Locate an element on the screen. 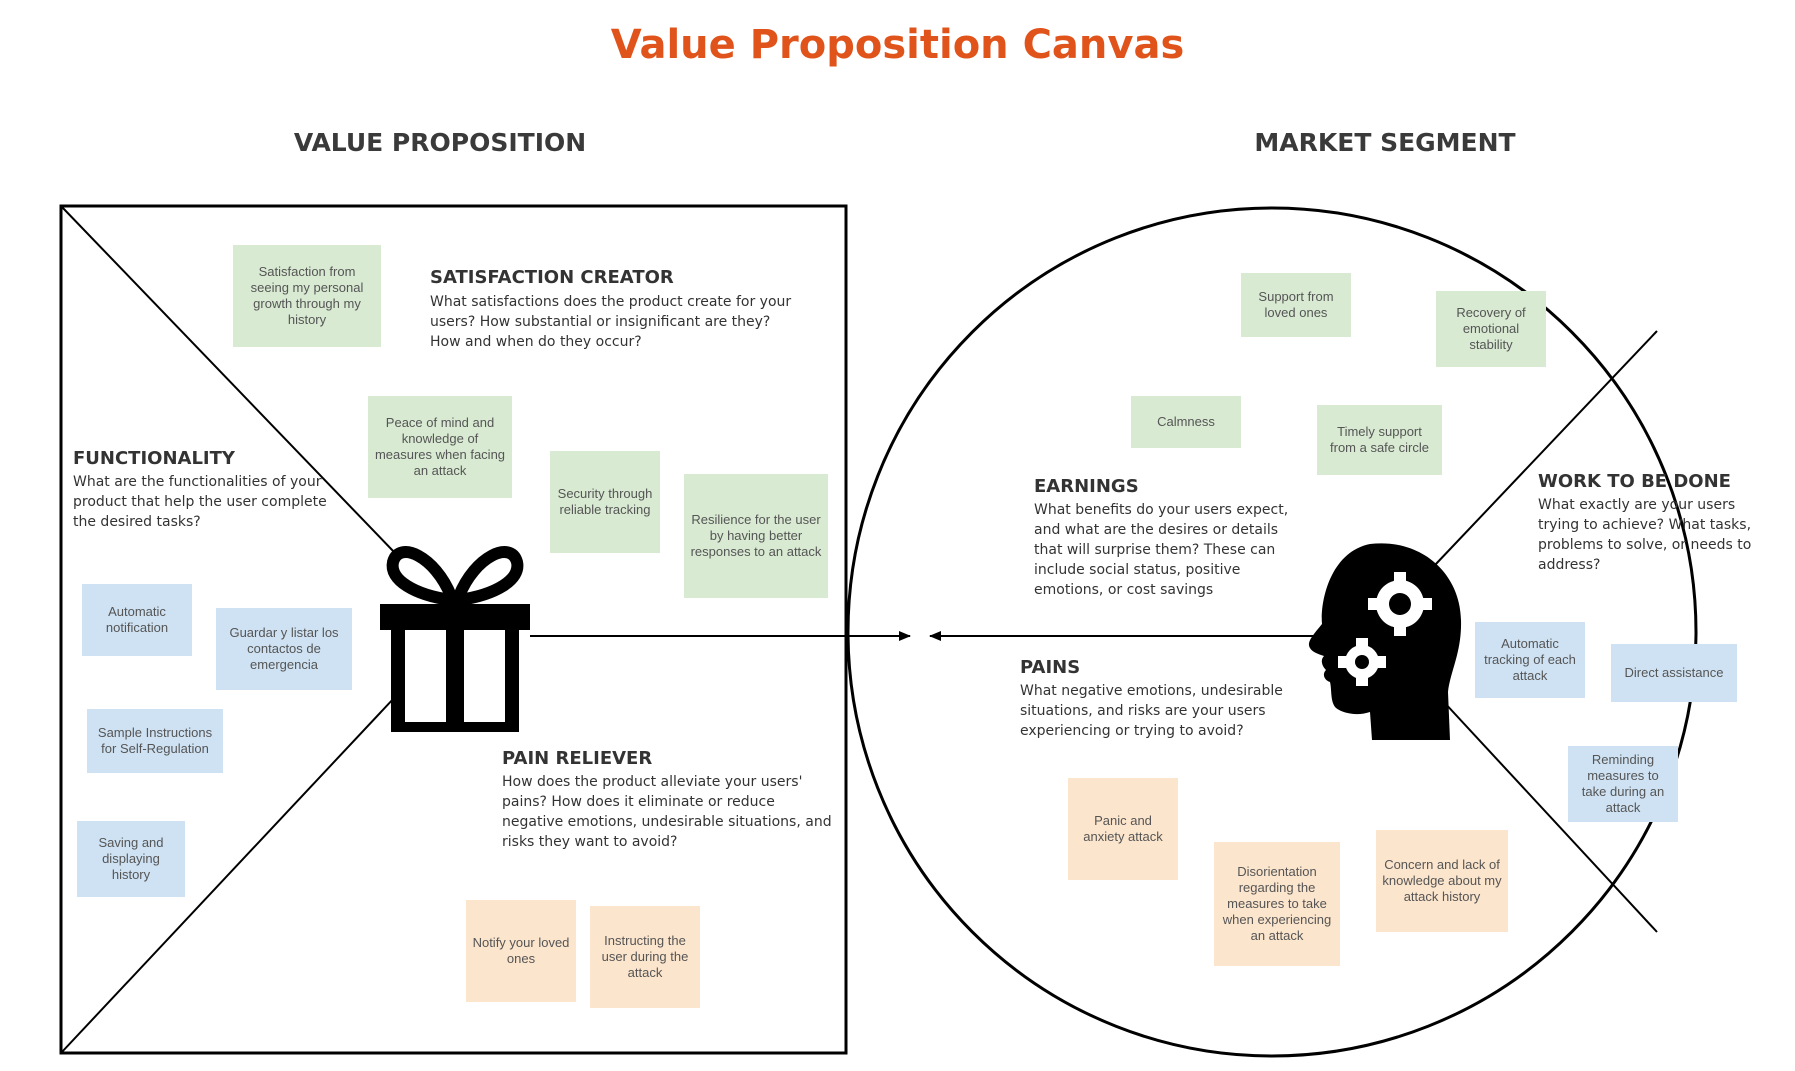 This screenshot has height=1071, width=1795. note-instructing-user: Instructing the user during the attack is located at coordinates (645, 957).